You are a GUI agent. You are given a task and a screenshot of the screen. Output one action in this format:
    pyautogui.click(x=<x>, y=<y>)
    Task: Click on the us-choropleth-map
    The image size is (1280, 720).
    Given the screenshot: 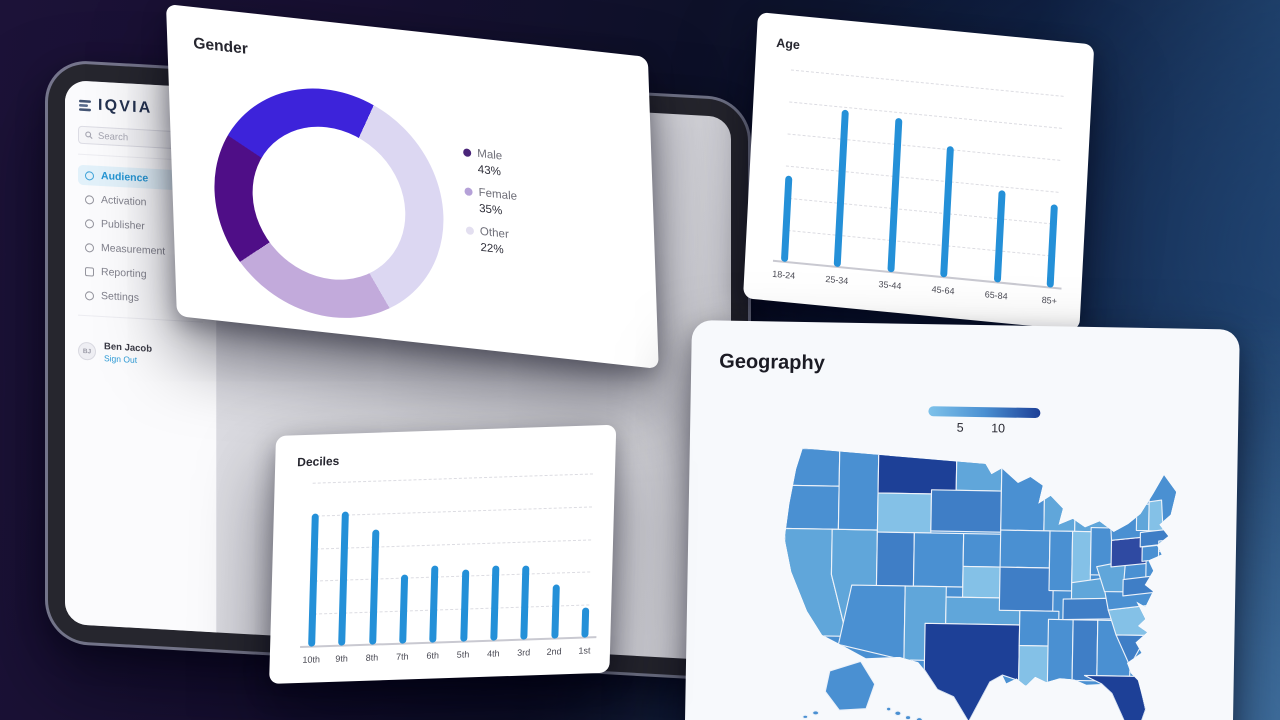 What is the action you would take?
    pyautogui.click(x=979, y=584)
    